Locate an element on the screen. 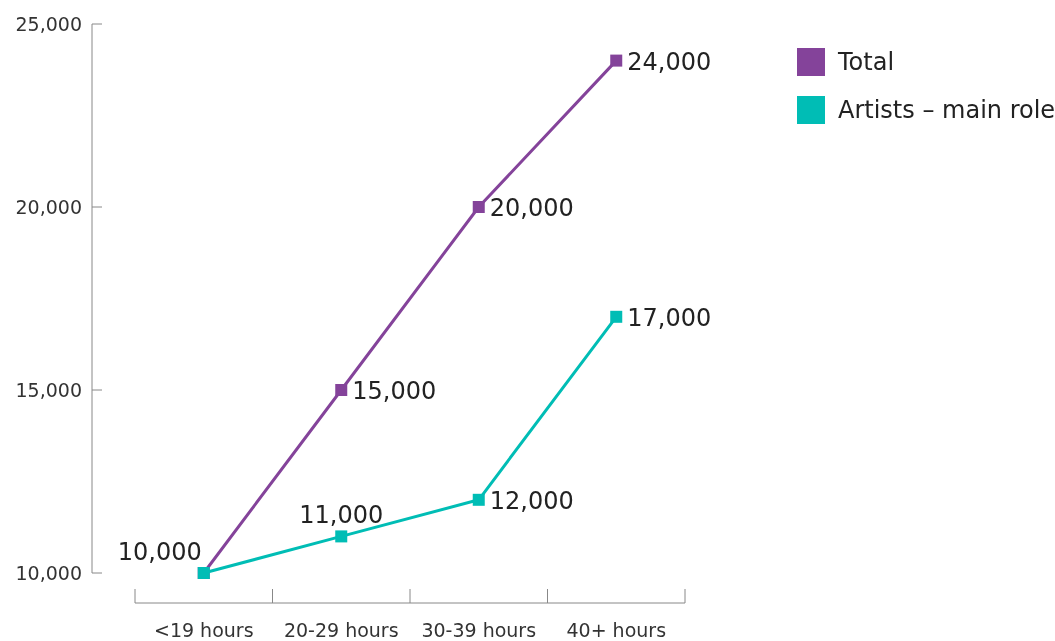  legend-label: Total is located at coordinates (866, 62).